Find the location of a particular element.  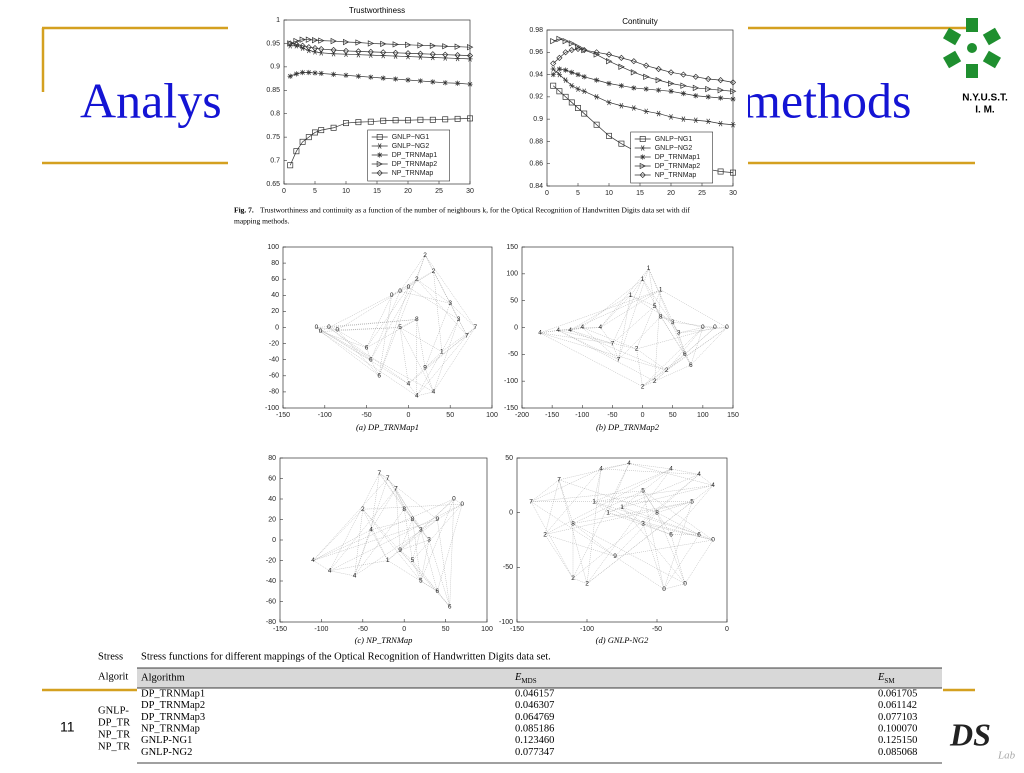

y-tick-label: 0.98 is located at coordinates (536, 30).